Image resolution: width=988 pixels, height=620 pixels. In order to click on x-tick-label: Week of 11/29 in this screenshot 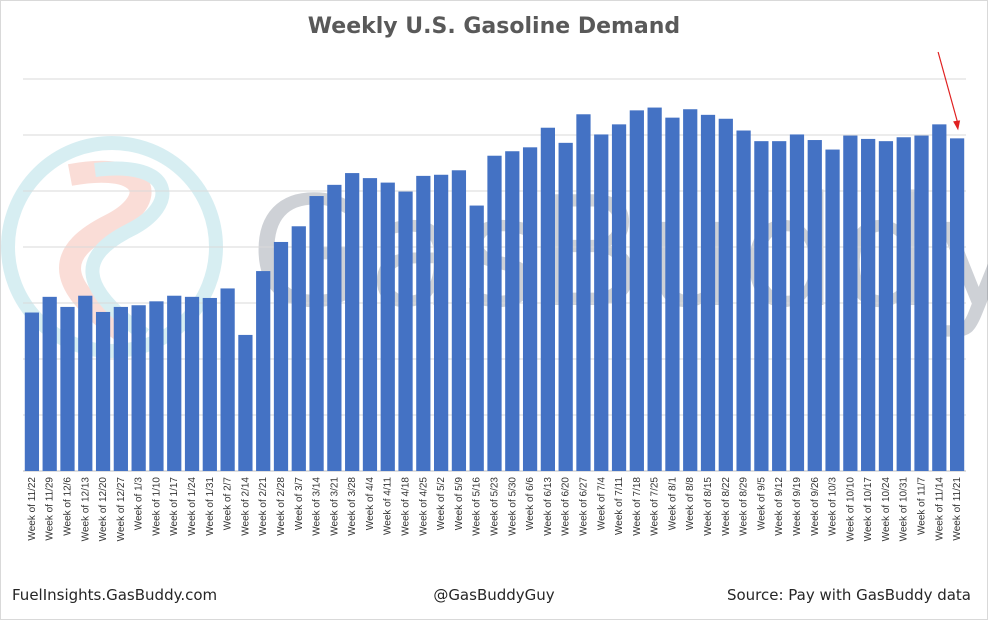, I will do `click(50, 509)`.